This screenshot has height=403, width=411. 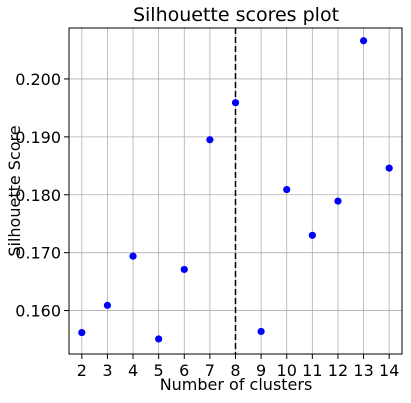 What do you see at coordinates (38, 195) in the screenshot?
I see `y-tick-label: 0.180` at bounding box center [38, 195].